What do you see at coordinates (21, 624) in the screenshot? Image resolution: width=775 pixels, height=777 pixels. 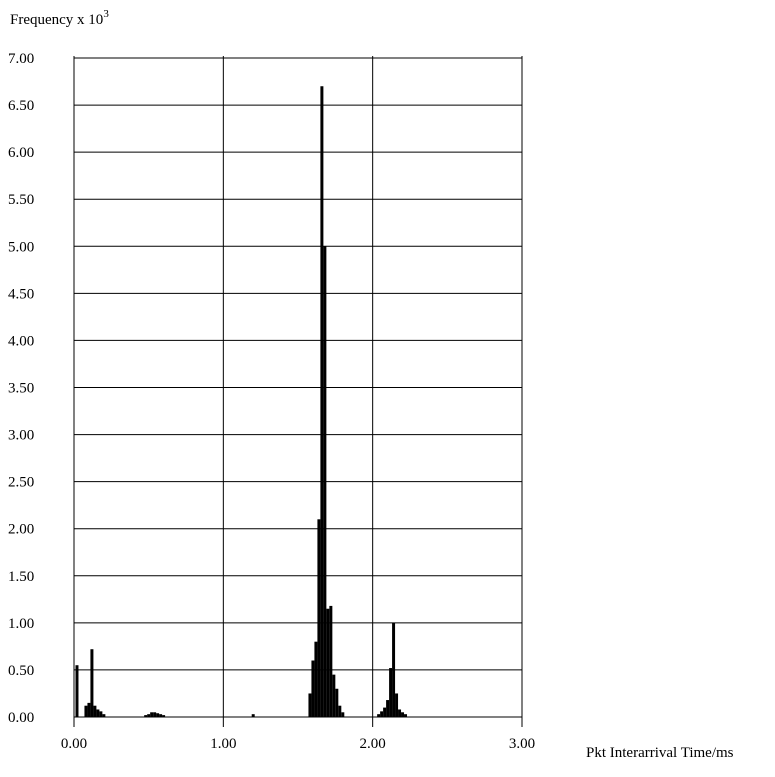 I see `y-tick-label: 1.00` at bounding box center [21, 624].